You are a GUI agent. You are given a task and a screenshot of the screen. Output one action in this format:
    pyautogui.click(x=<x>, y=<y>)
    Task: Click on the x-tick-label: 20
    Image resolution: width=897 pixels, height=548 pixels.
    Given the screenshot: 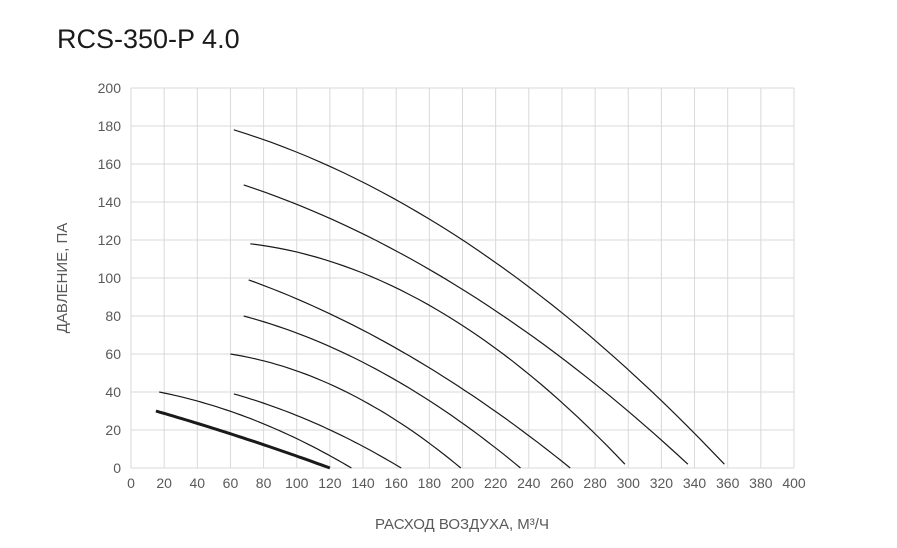 What is the action you would take?
    pyautogui.click(x=164, y=483)
    